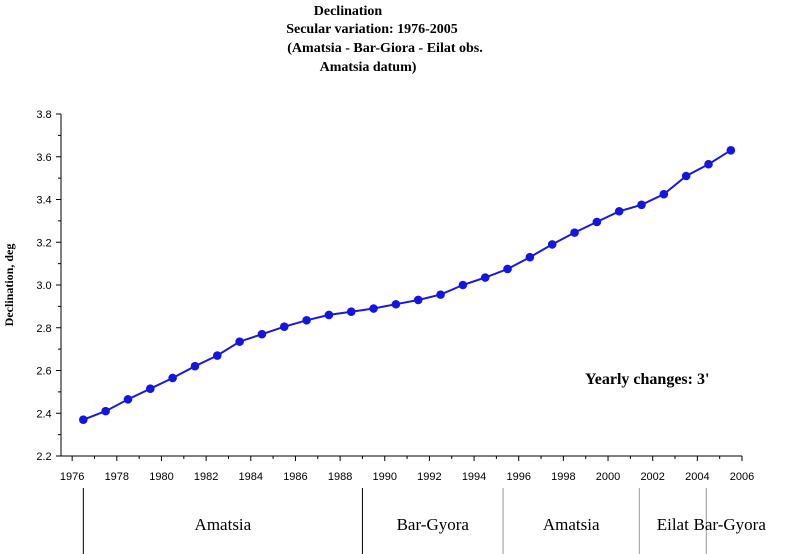 The height and width of the screenshot is (554, 800). Describe the element at coordinates (43, 329) in the screenshot. I see `y-tick-label: 2.8` at that location.